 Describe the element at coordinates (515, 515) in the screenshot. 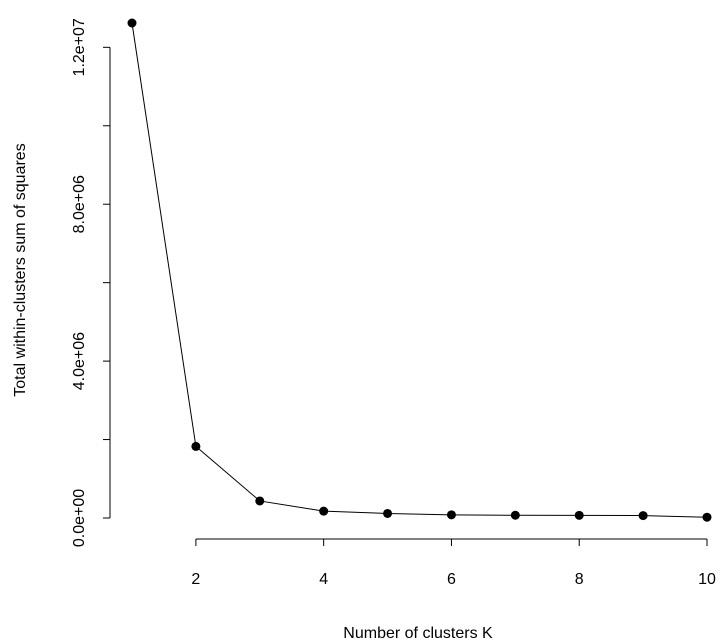

I see `data-point-k7` at that location.